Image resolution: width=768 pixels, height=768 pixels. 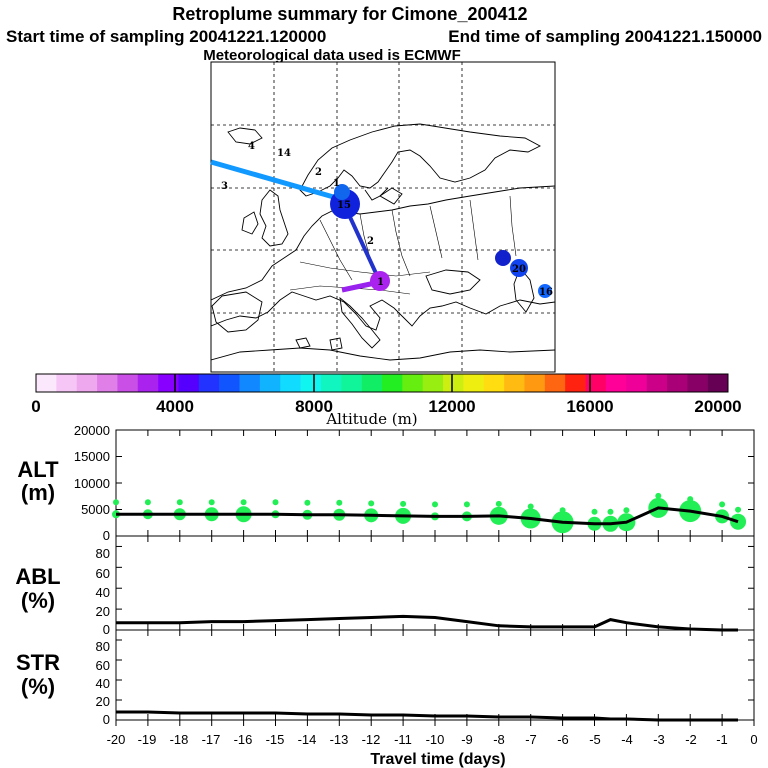 What do you see at coordinates (437, 759) in the screenshot?
I see `x-axis-label: Travel time (days)` at bounding box center [437, 759].